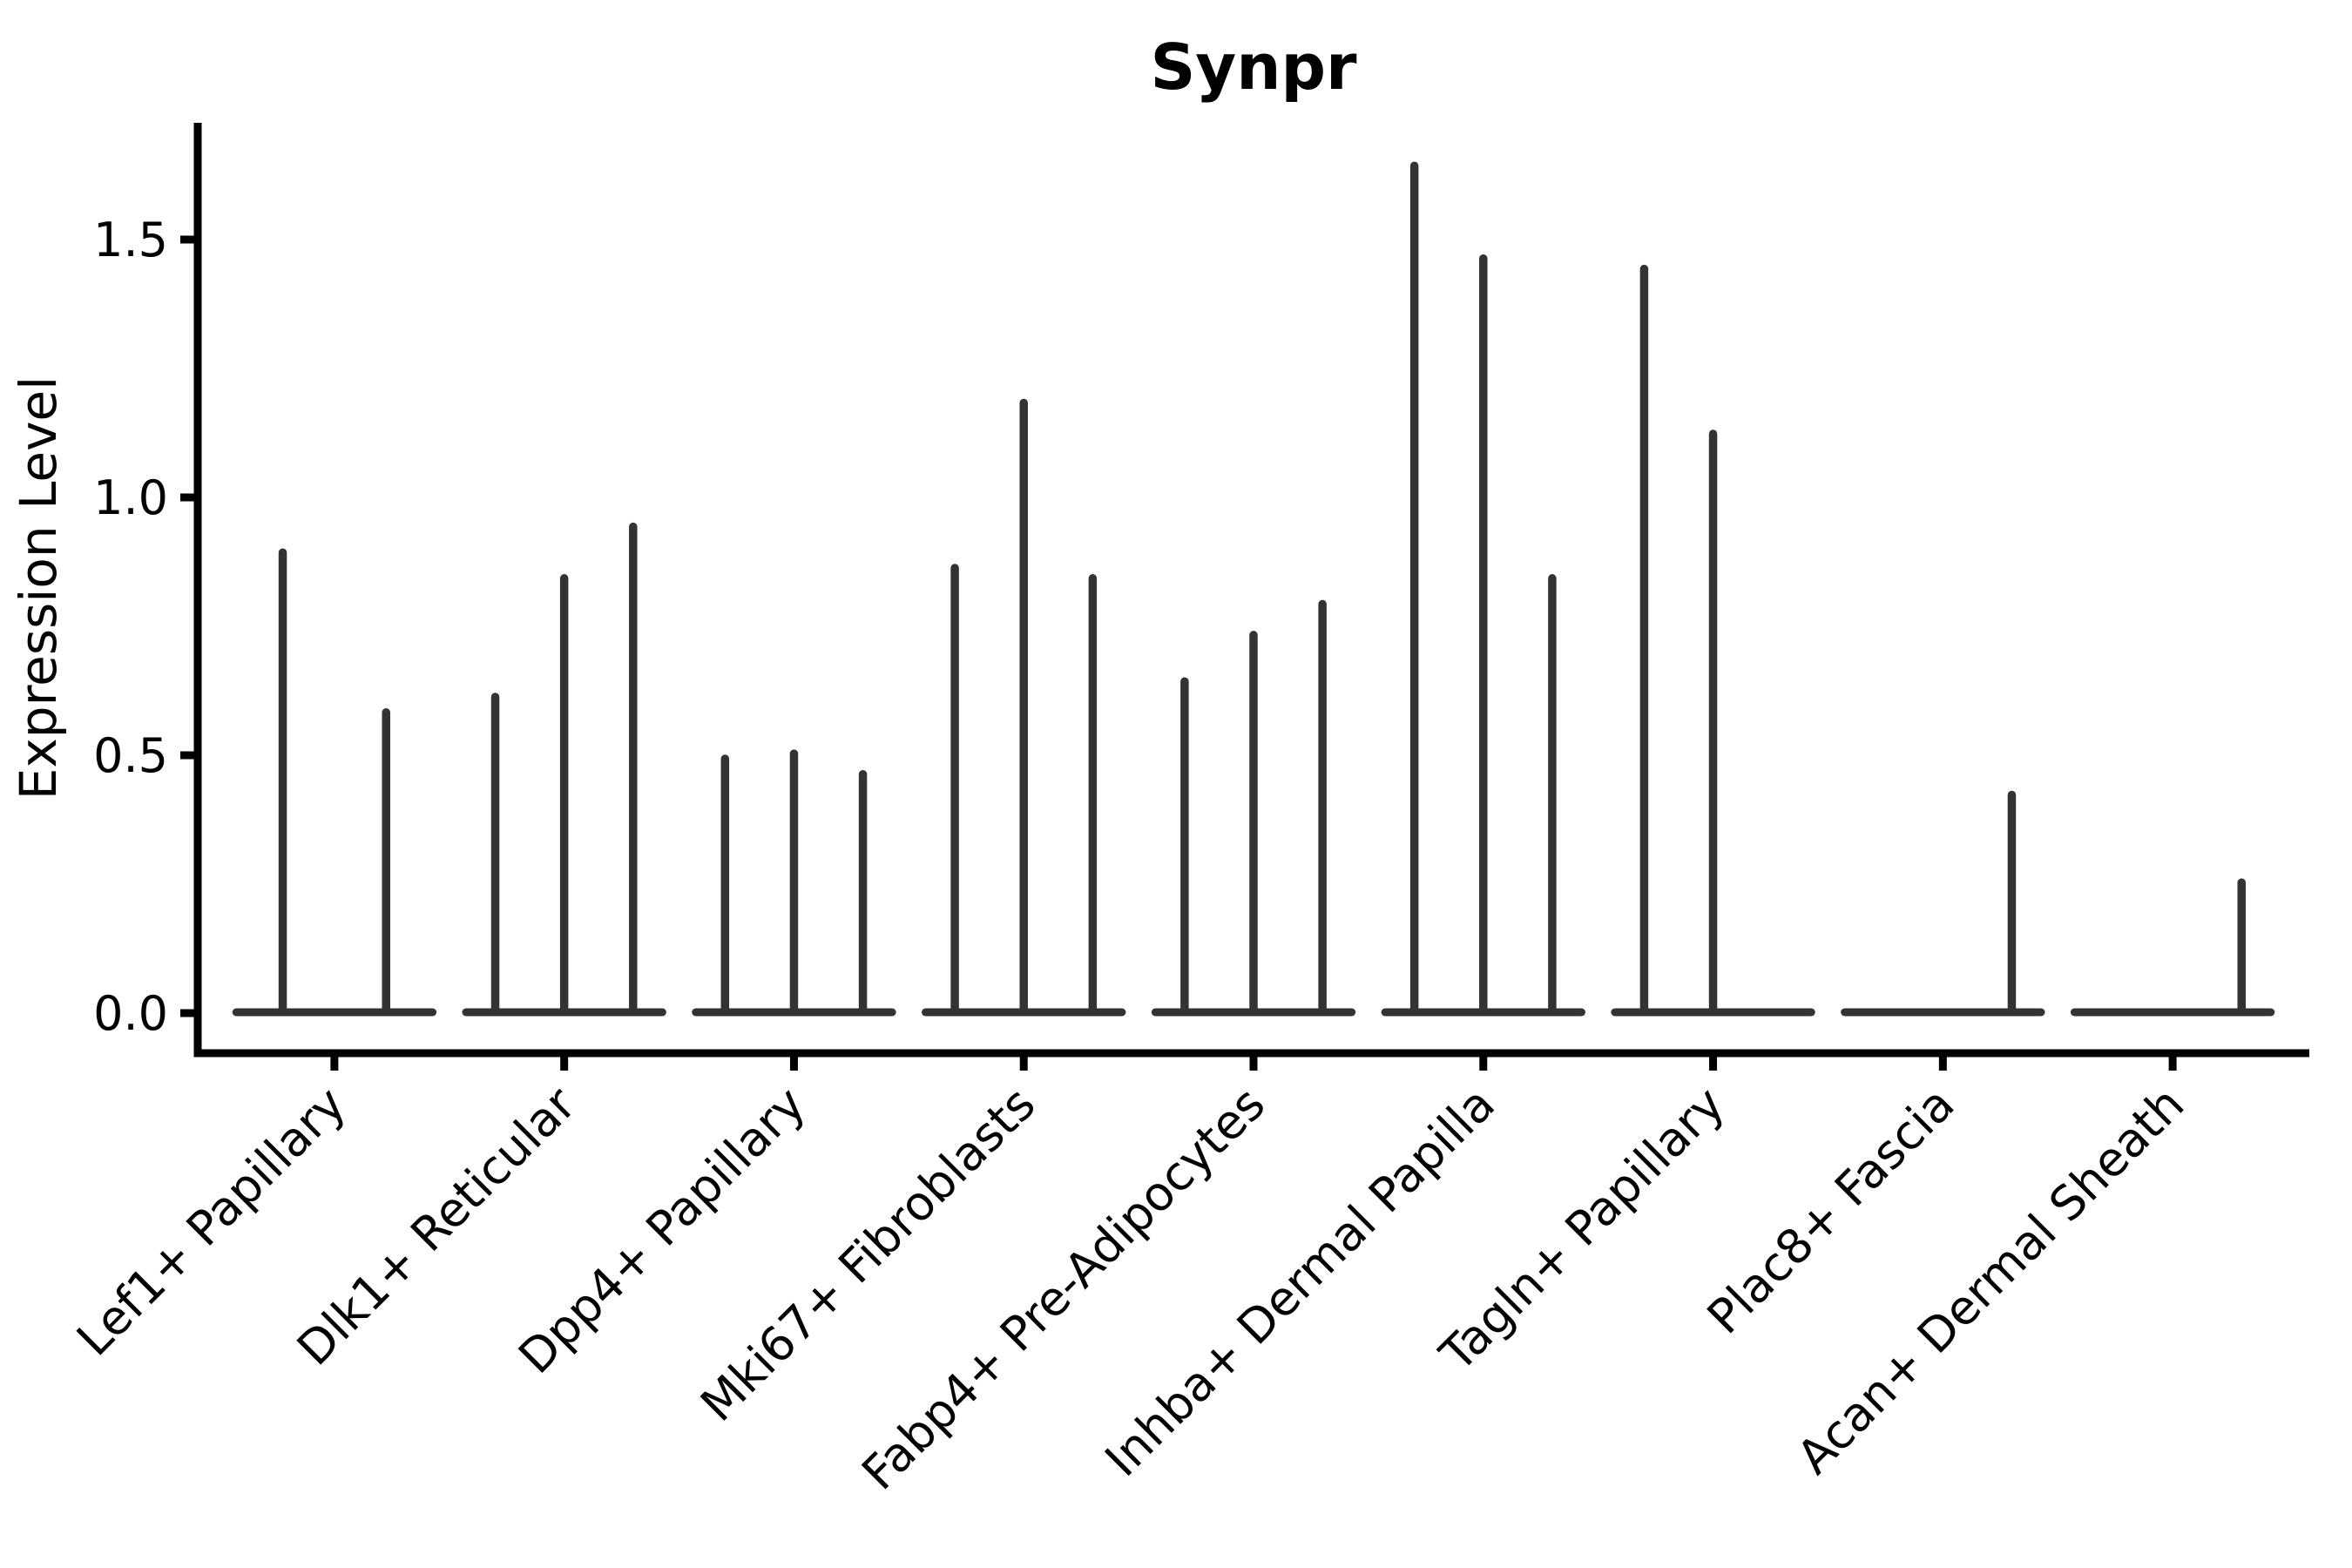 The image size is (2352, 1568). Describe the element at coordinates (38, 588) in the screenshot. I see `y-axis-label: Expression Level` at that location.